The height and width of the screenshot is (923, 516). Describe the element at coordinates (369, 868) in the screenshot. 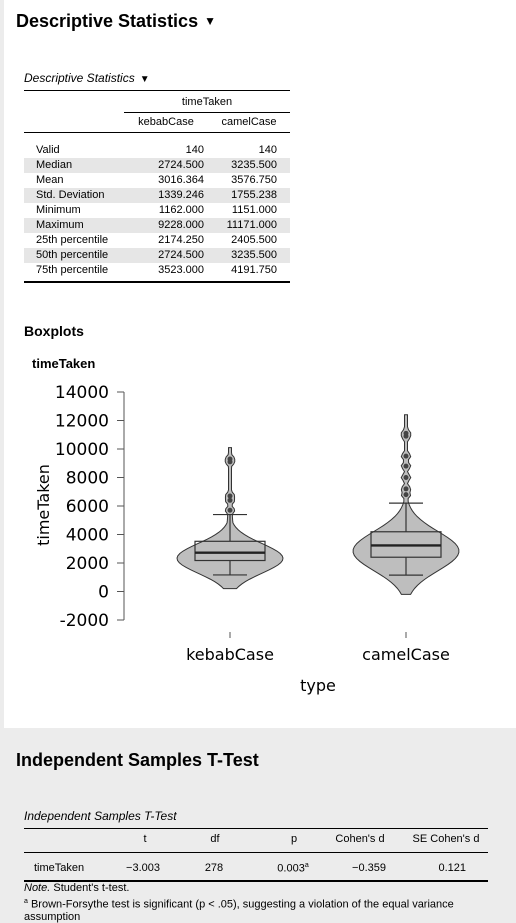

I see `ttest-d-value: −0.359` at that location.